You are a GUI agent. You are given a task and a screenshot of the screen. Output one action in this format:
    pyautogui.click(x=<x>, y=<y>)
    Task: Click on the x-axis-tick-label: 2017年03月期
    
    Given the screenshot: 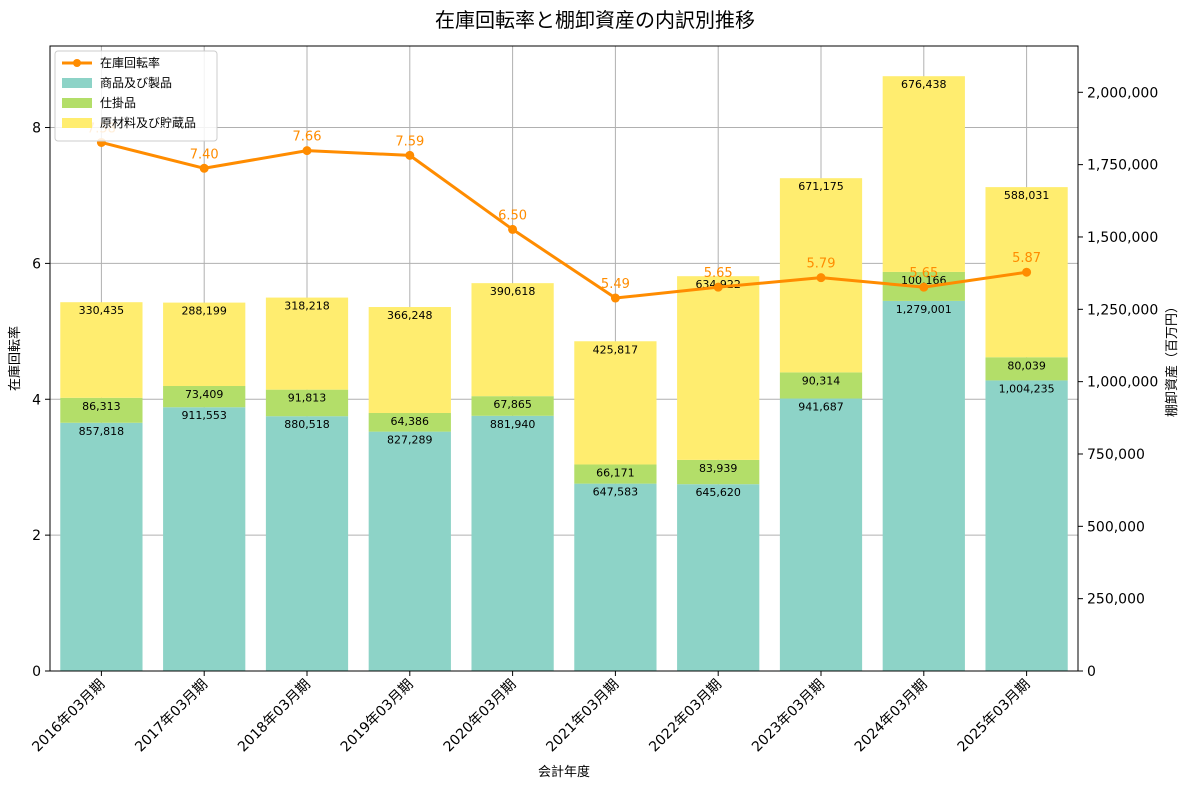 What is the action you would take?
    pyautogui.click(x=171, y=716)
    